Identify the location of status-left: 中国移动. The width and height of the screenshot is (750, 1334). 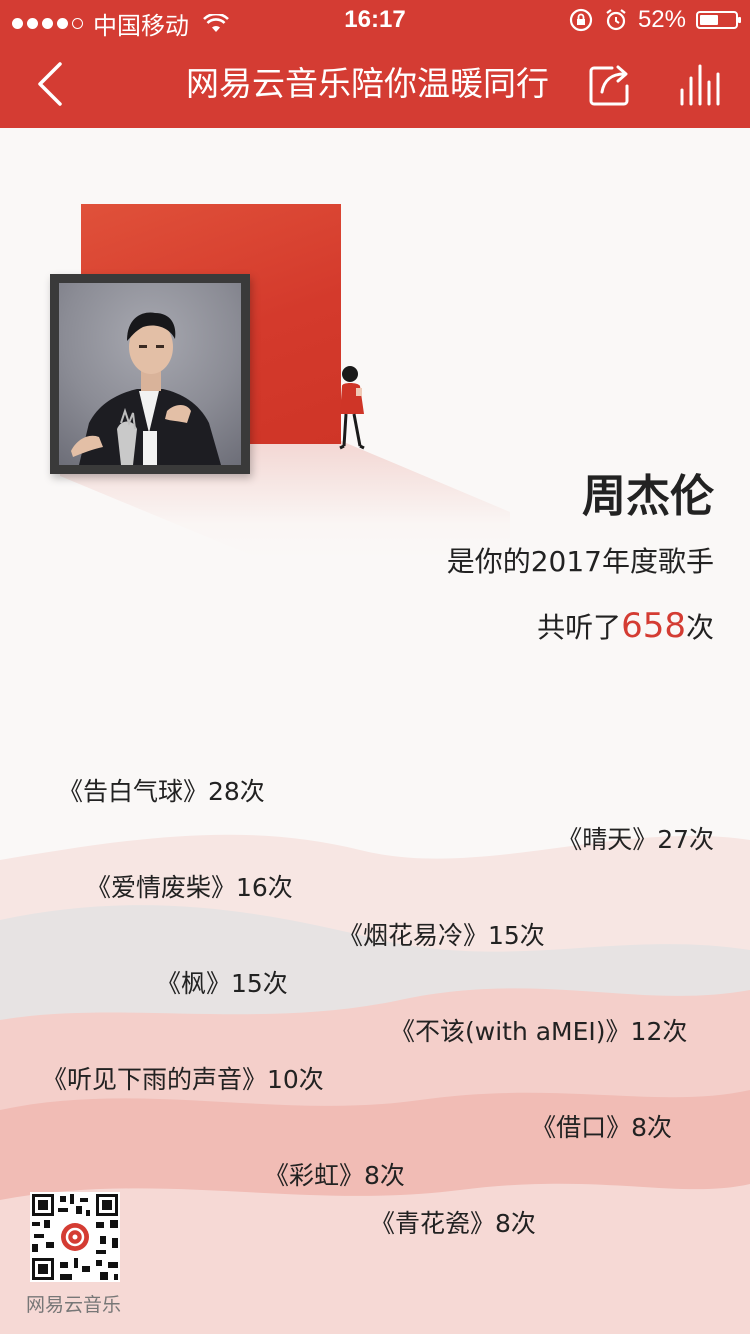
(120, 23).